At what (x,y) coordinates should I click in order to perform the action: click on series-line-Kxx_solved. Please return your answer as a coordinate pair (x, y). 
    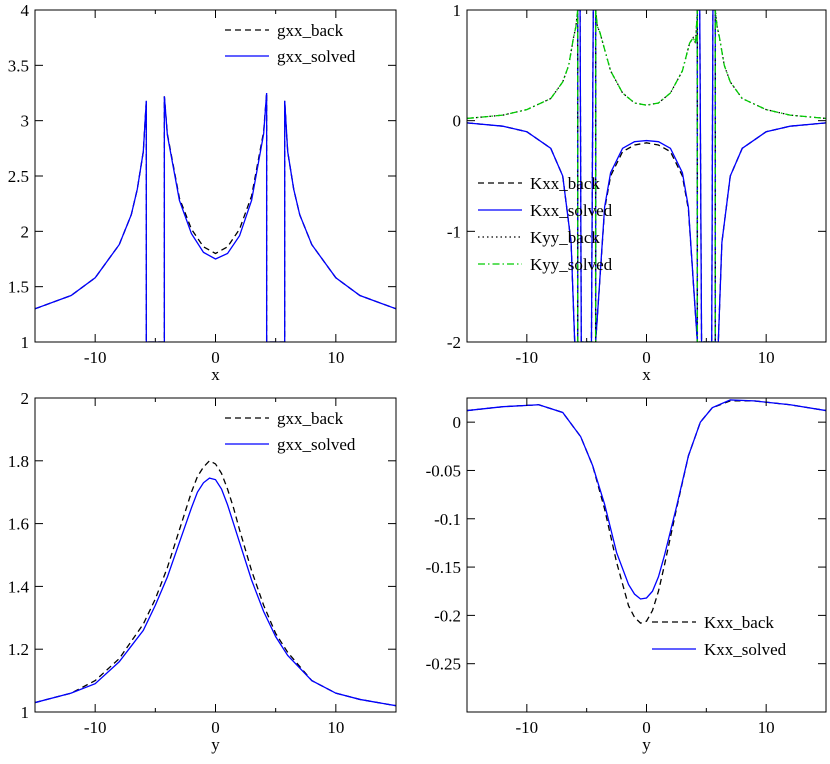
    Looking at the image, I should click on (646, 499).